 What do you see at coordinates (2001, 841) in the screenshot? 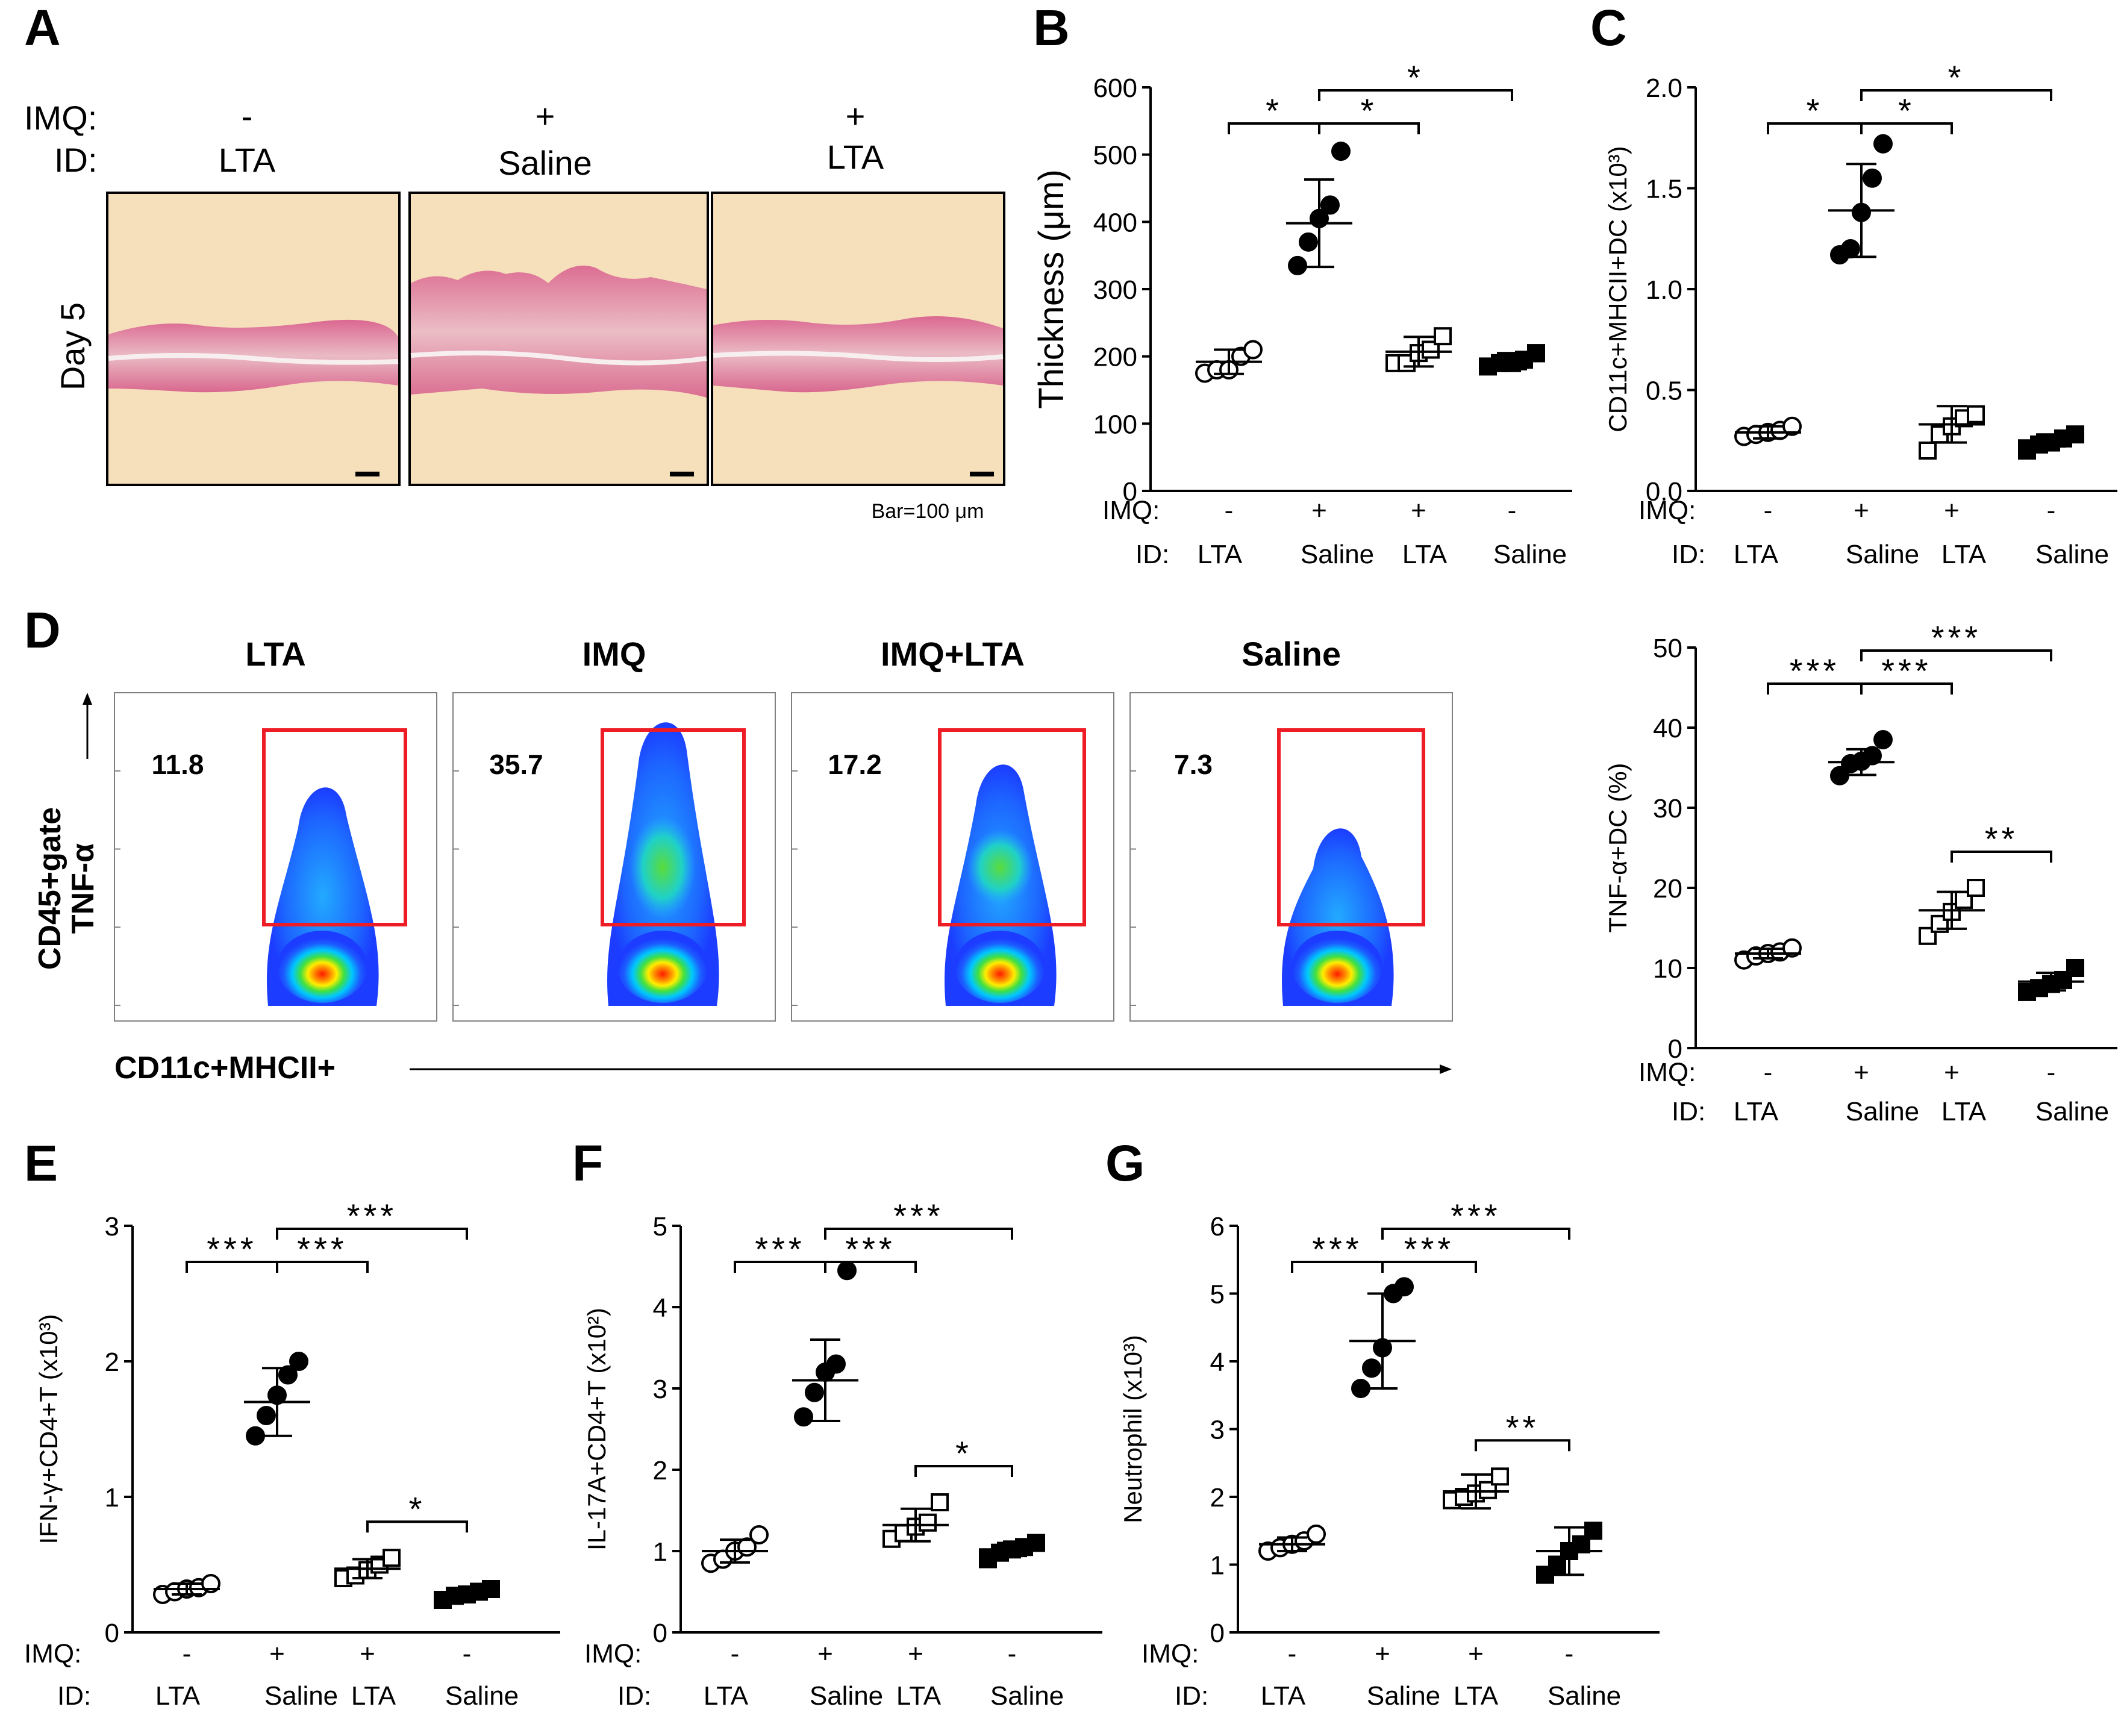
I see `significance-bracket: **` at bounding box center [2001, 841].